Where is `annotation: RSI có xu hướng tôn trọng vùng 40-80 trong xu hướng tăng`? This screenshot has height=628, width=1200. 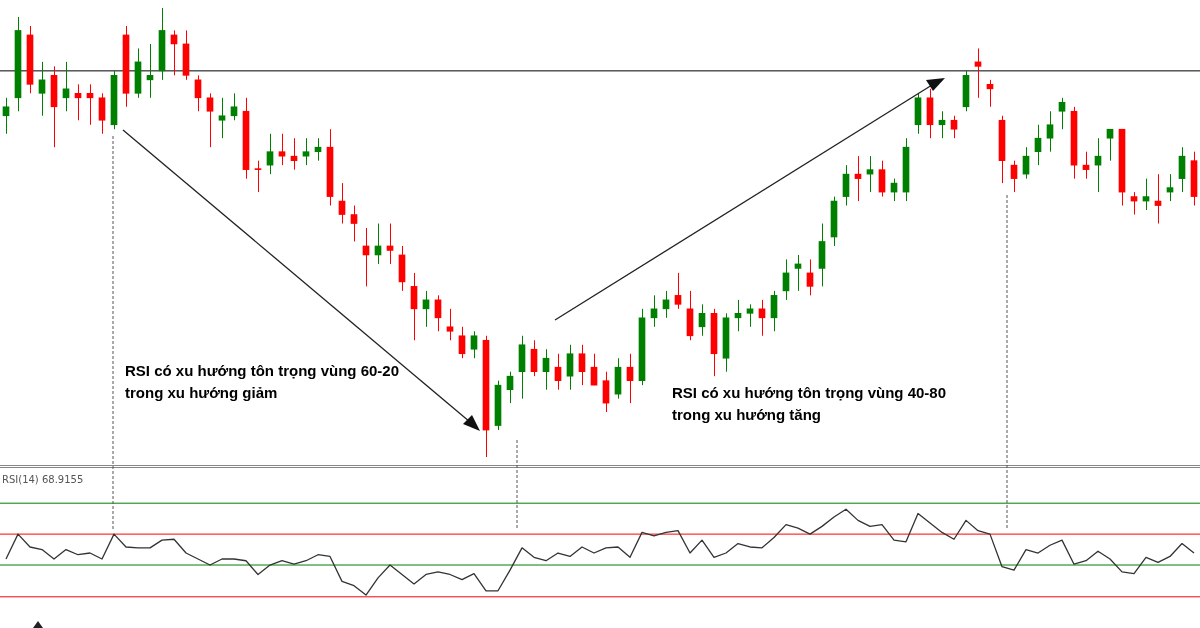 annotation: RSI có xu hướng tôn trọng vùng 40-80 trong xu hướng tăng is located at coordinates (809, 404).